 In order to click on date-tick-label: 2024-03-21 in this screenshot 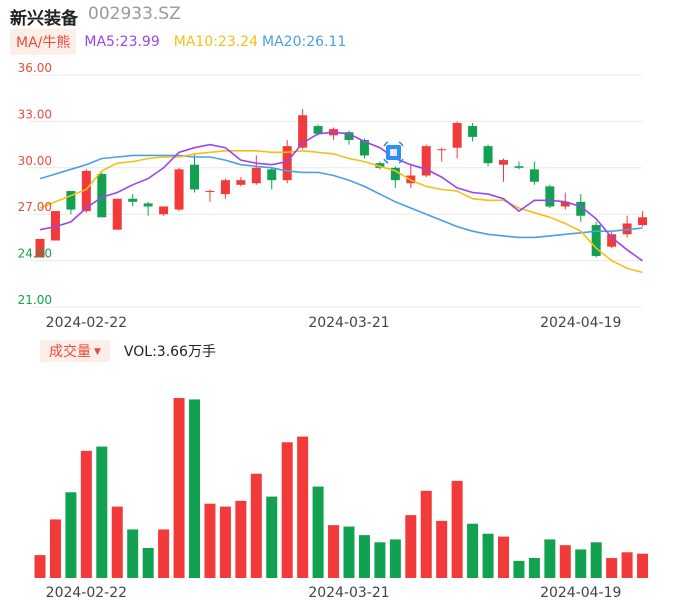, I will do `click(348, 323)`.